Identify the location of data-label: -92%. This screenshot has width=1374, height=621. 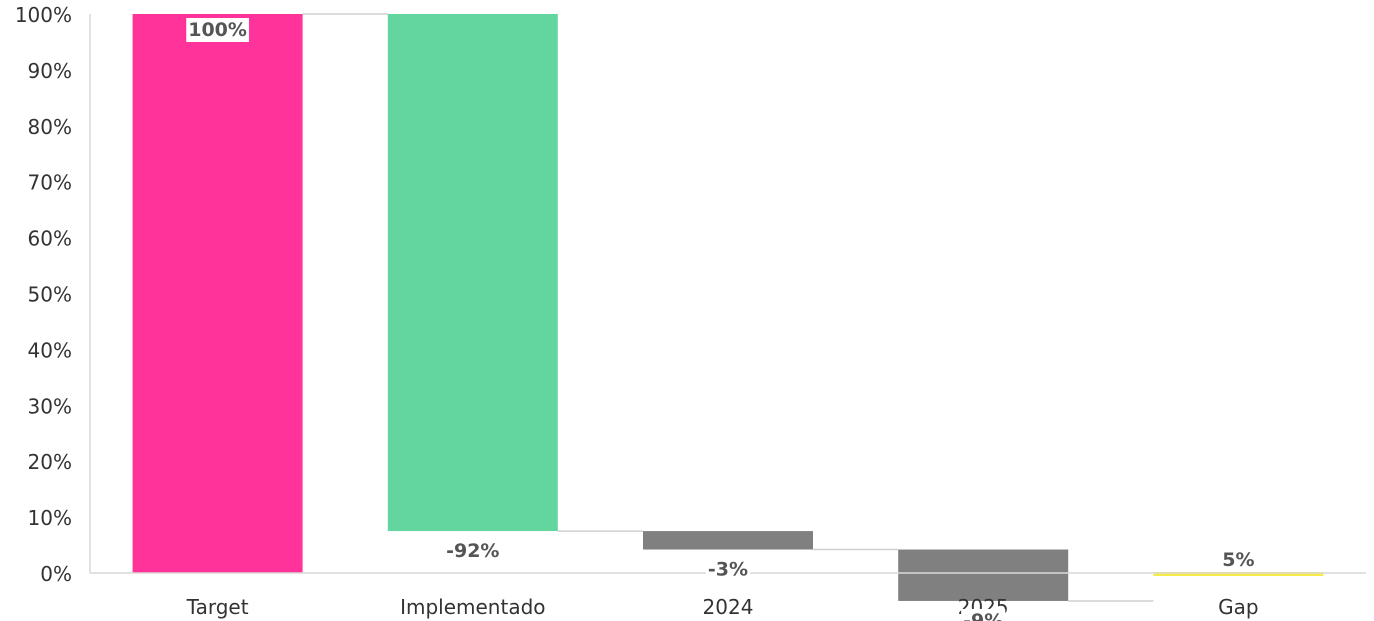
(472, 551).